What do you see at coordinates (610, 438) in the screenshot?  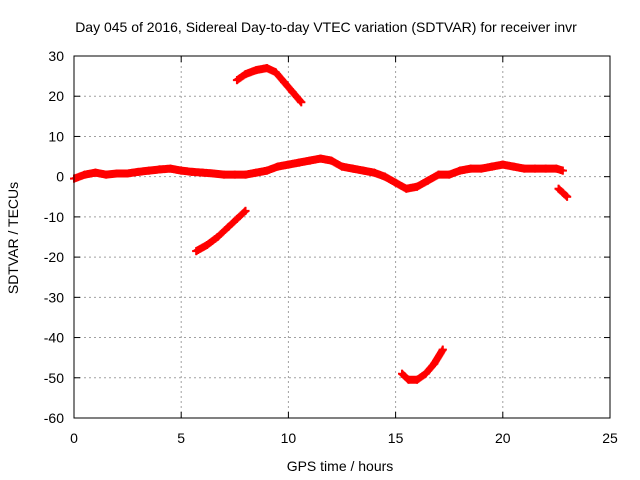 I see `x-tick-label: 25` at bounding box center [610, 438].